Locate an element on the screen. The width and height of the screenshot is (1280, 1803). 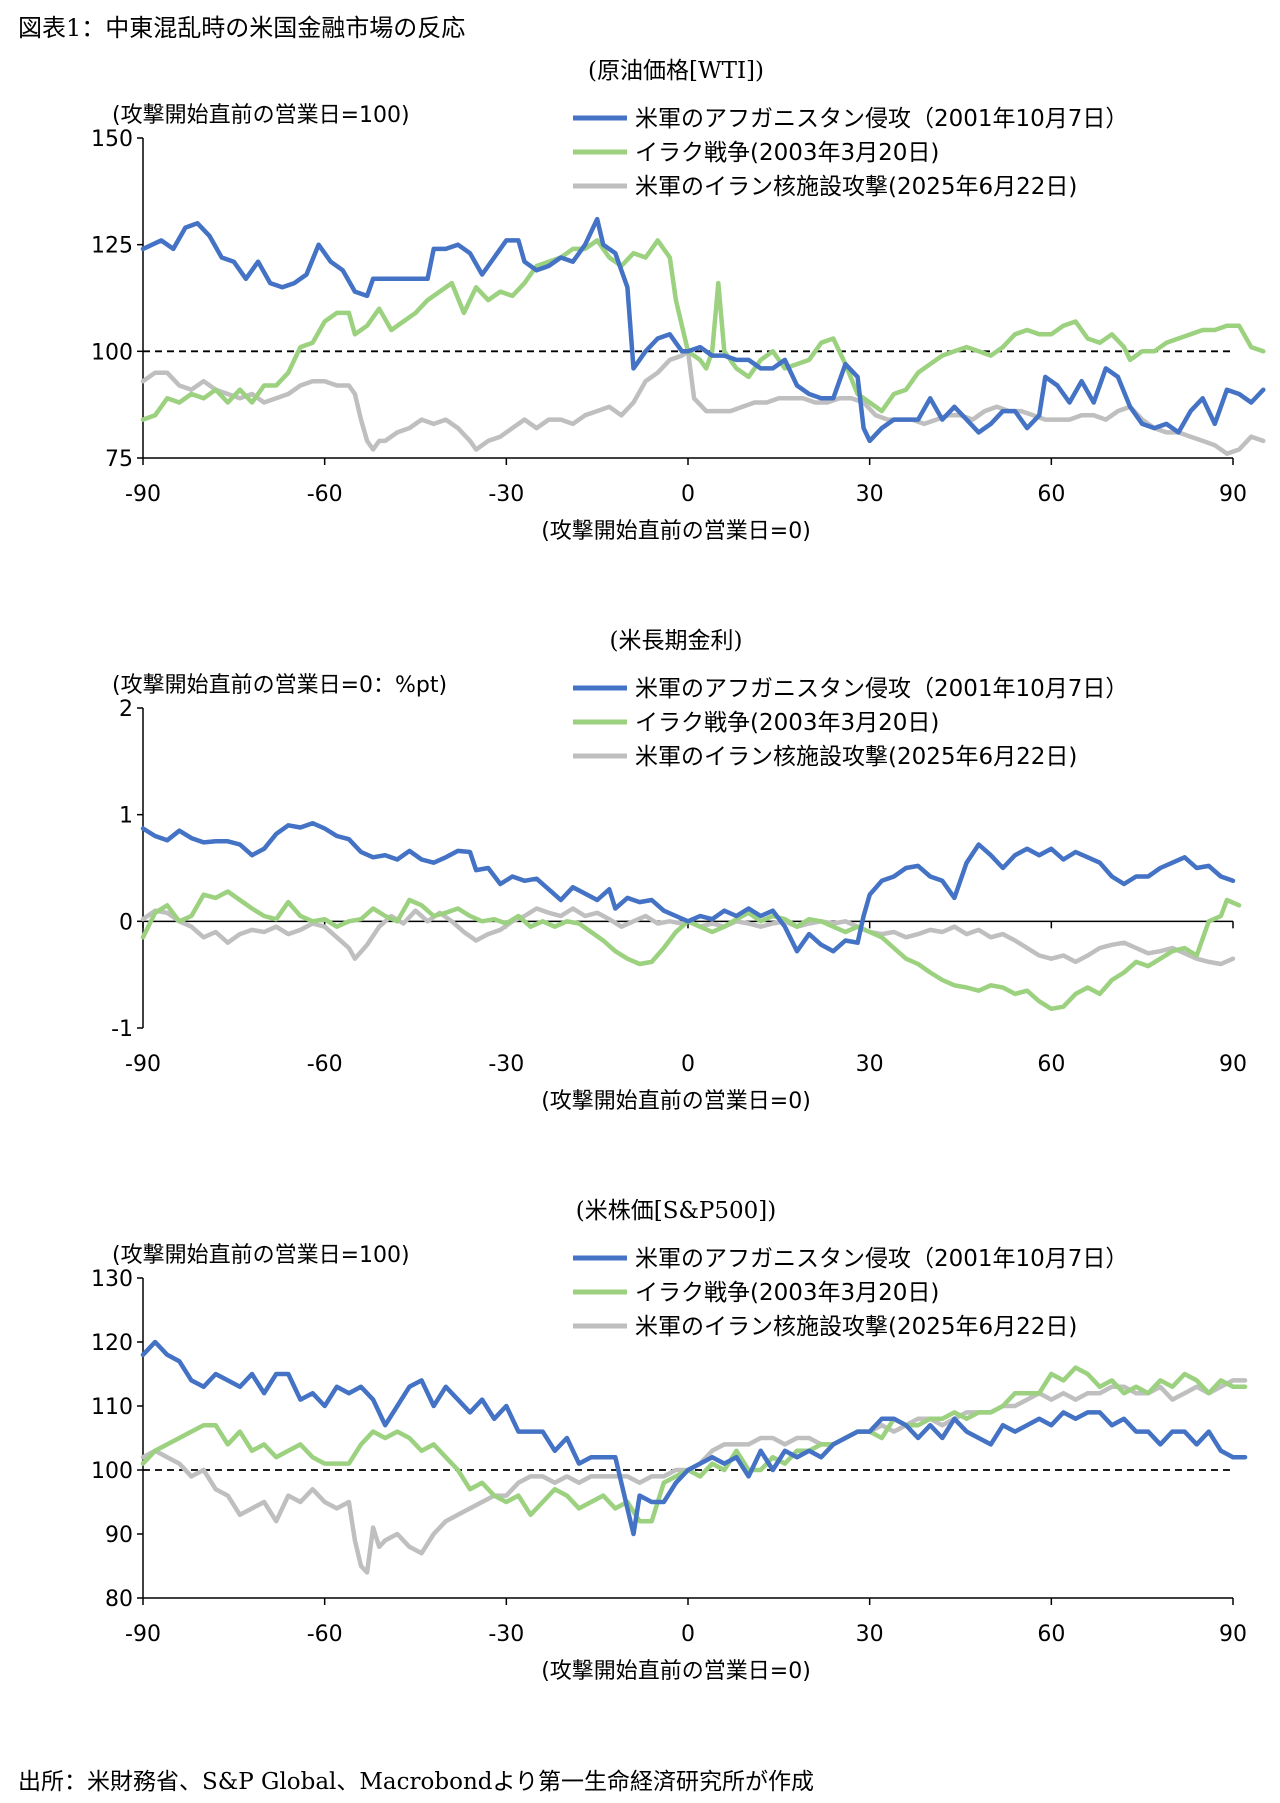
y-tick-label: 110 is located at coordinates (112, 1407).